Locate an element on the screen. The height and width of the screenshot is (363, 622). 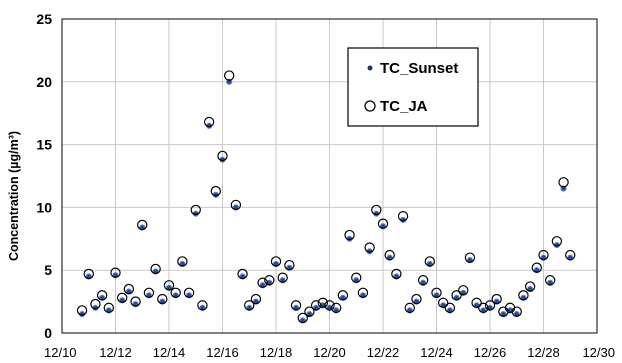
x-tick-label: 12/28 is located at coordinates (543, 352).